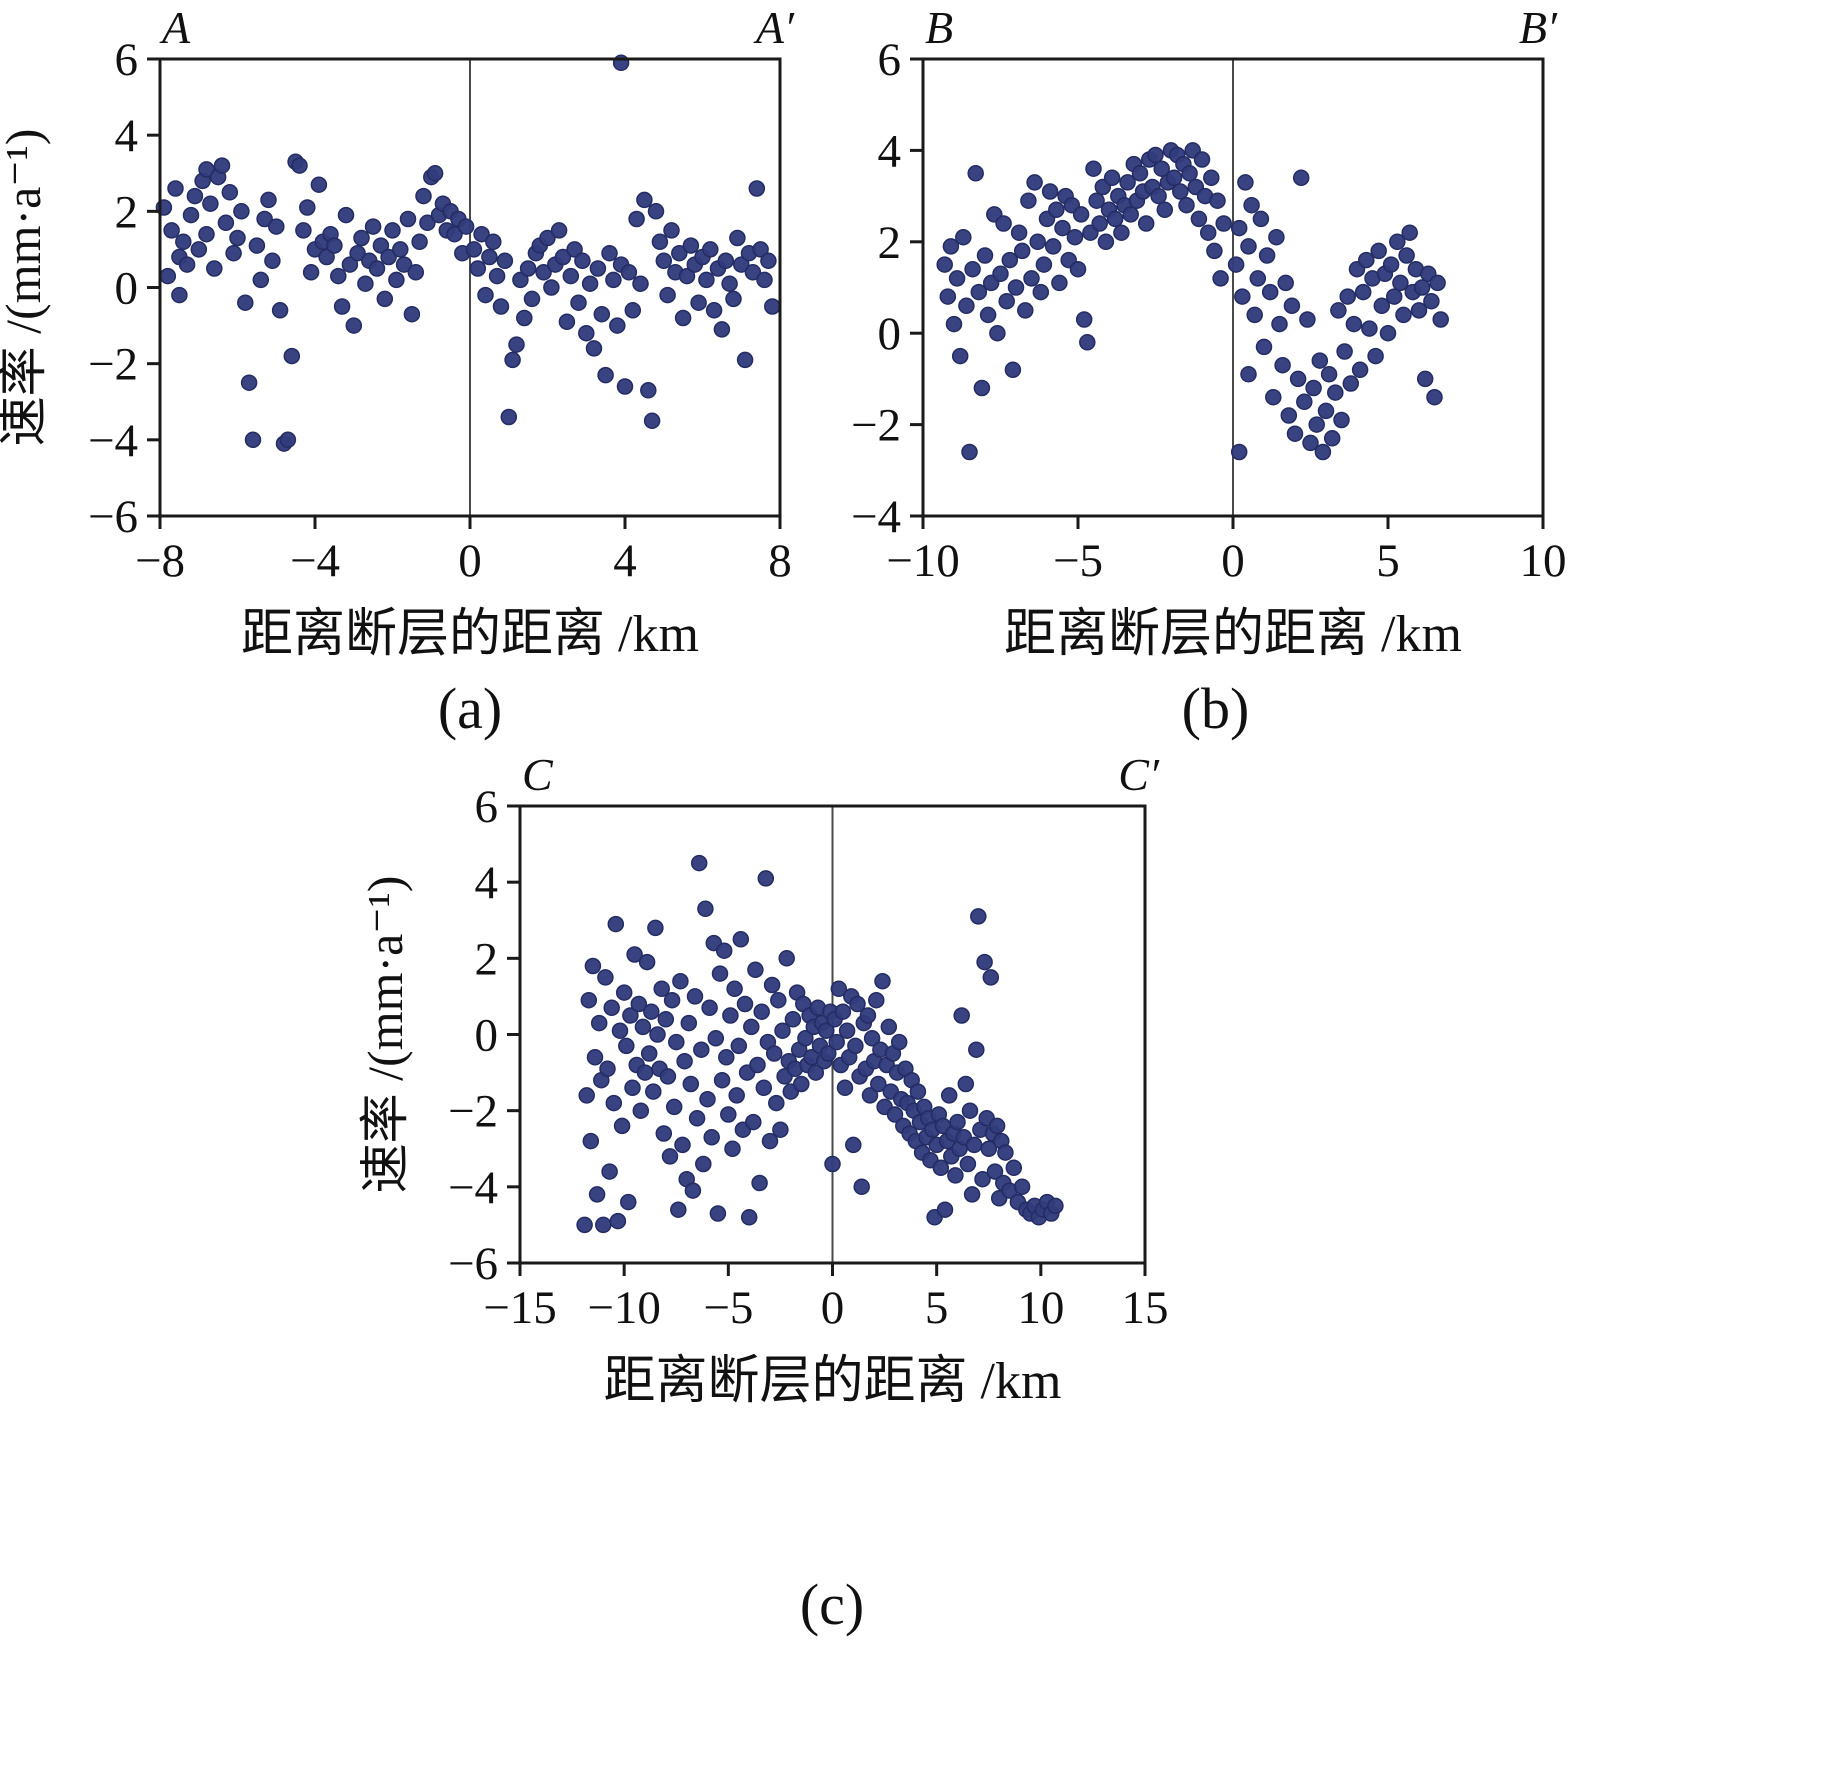 The width and height of the screenshot is (1843, 1772). I want to click on y-axis-ticks: −4 −2 0 2 4 6, so click(887, 288).